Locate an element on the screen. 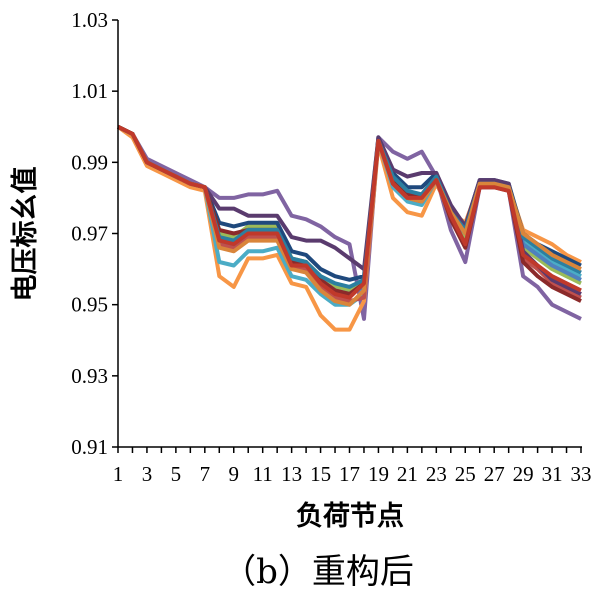  y-axis-ticks: 0.91 0.93 0.95 0.97 0.99 1.01 1.03 is located at coordinates (94, 233).